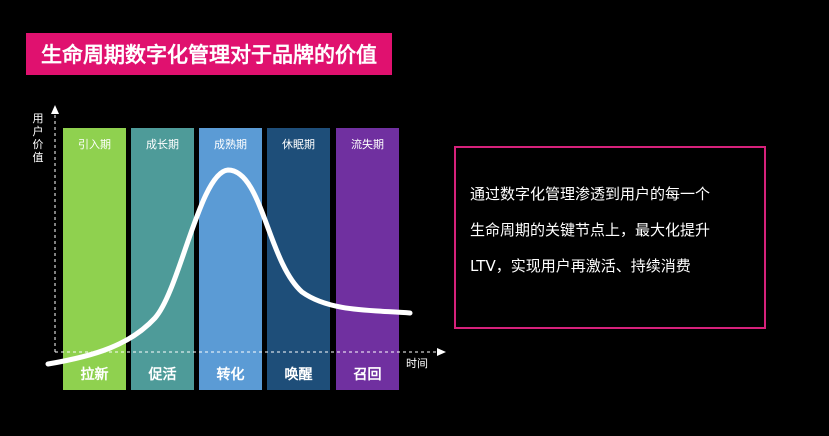 This screenshot has width=829, height=436. I want to click on phase-column-growth: 成长期 促活, so click(162, 259).